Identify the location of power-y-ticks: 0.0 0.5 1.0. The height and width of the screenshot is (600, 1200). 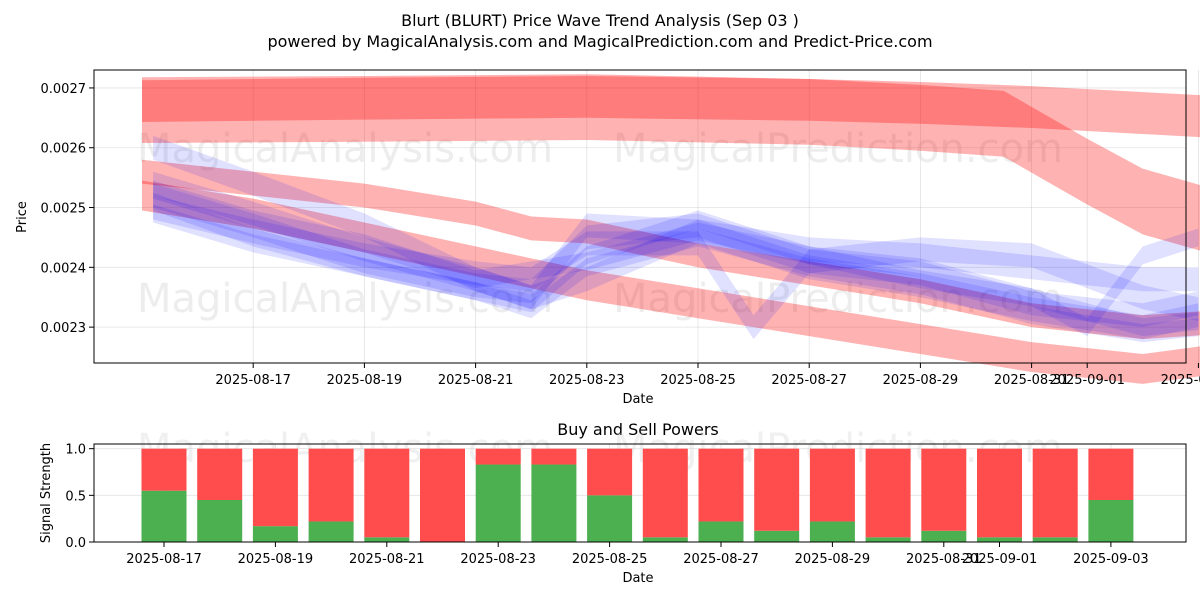
(79, 497).